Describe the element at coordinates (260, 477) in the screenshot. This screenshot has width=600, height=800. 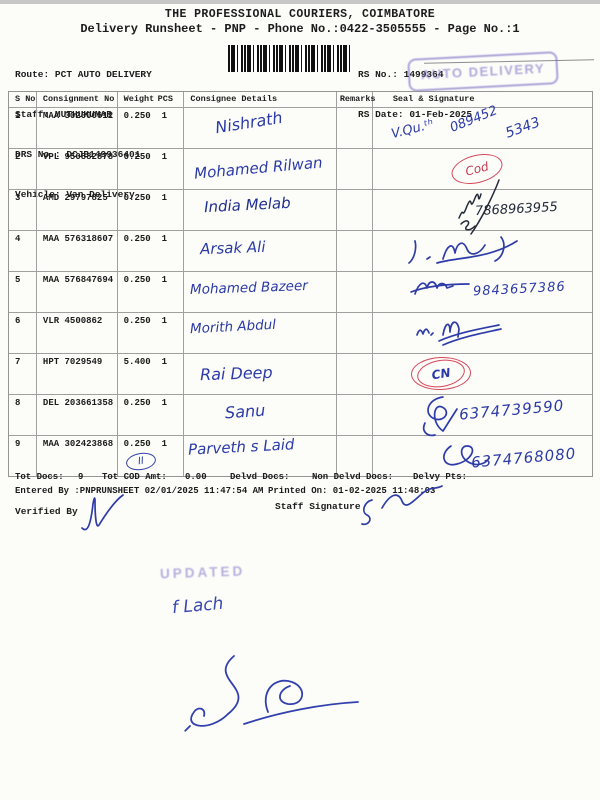
I see `delvd-docs-label: Delvd Docs:` at that location.